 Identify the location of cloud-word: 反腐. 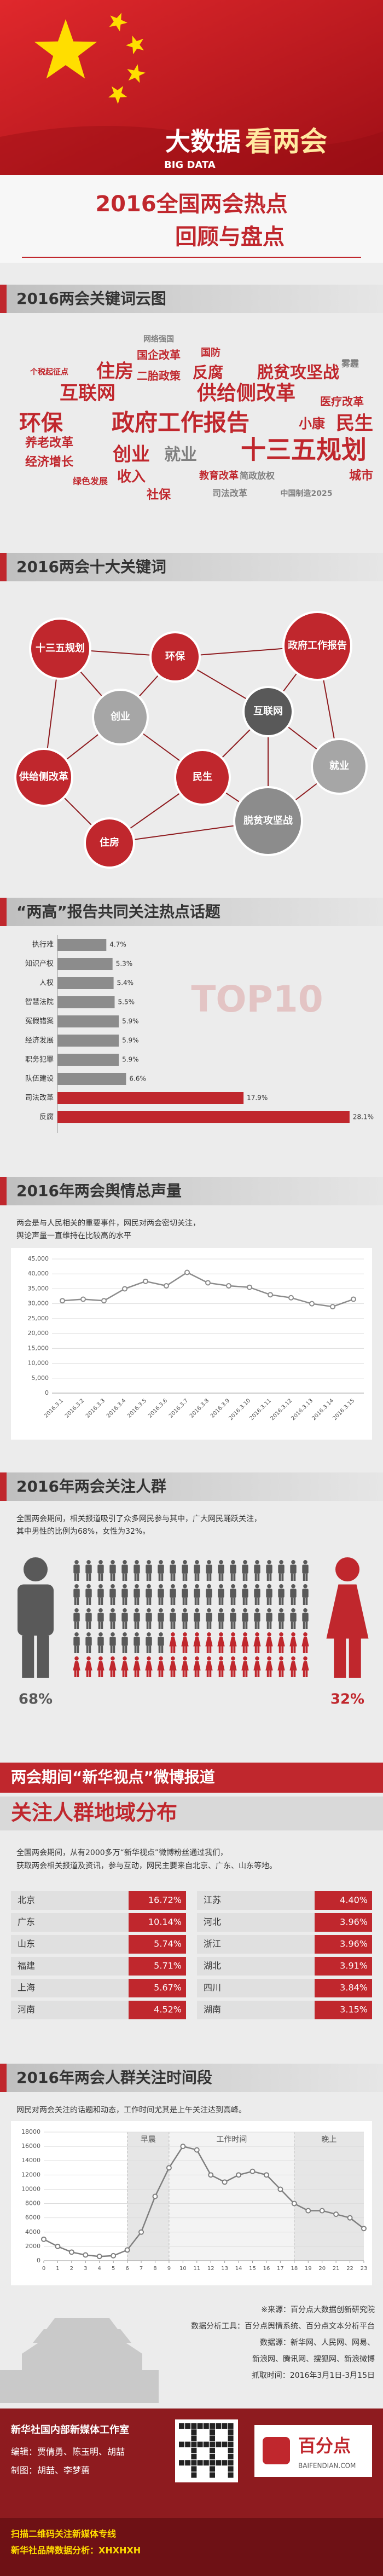
(208, 372).